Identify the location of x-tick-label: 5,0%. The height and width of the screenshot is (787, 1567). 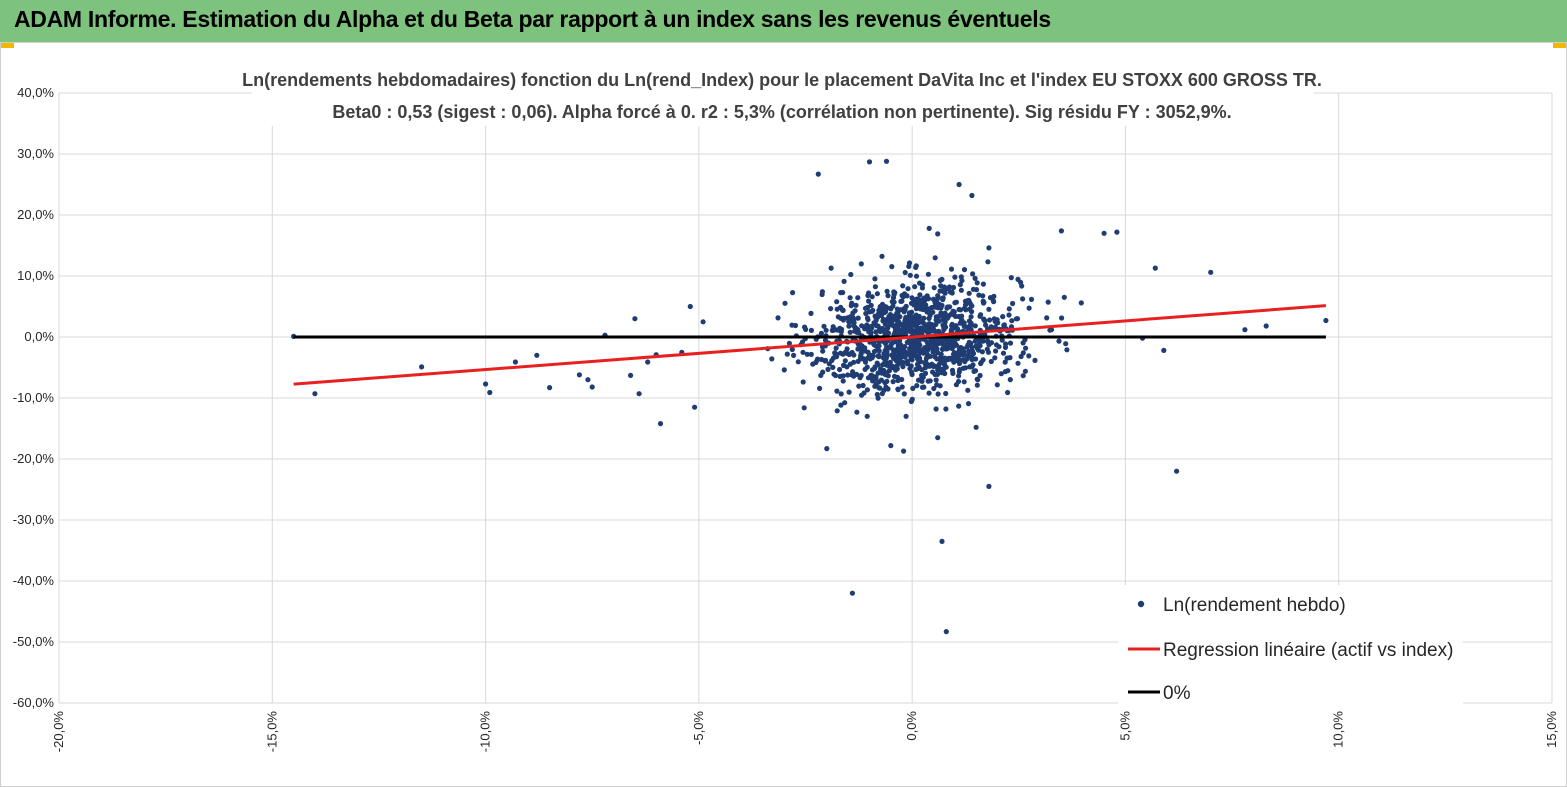
(1124, 726).